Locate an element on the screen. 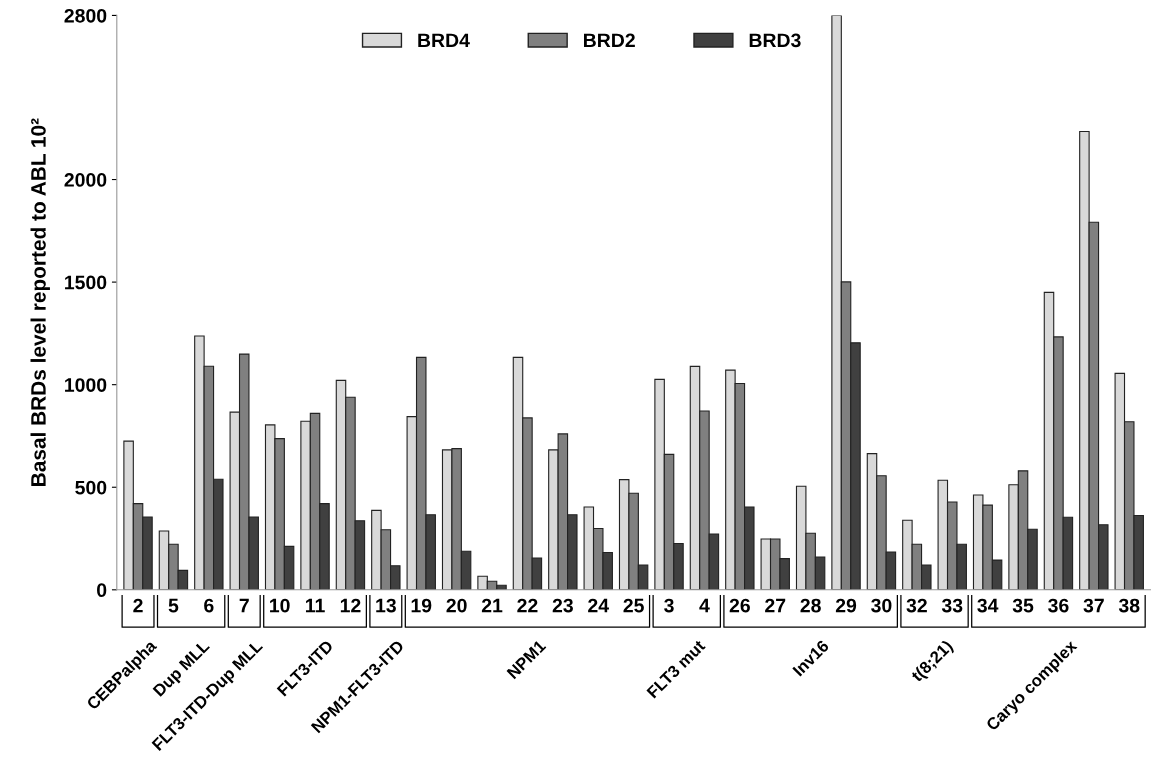 The width and height of the screenshot is (1168, 771). x-tick-label: 4 is located at coordinates (704, 605).